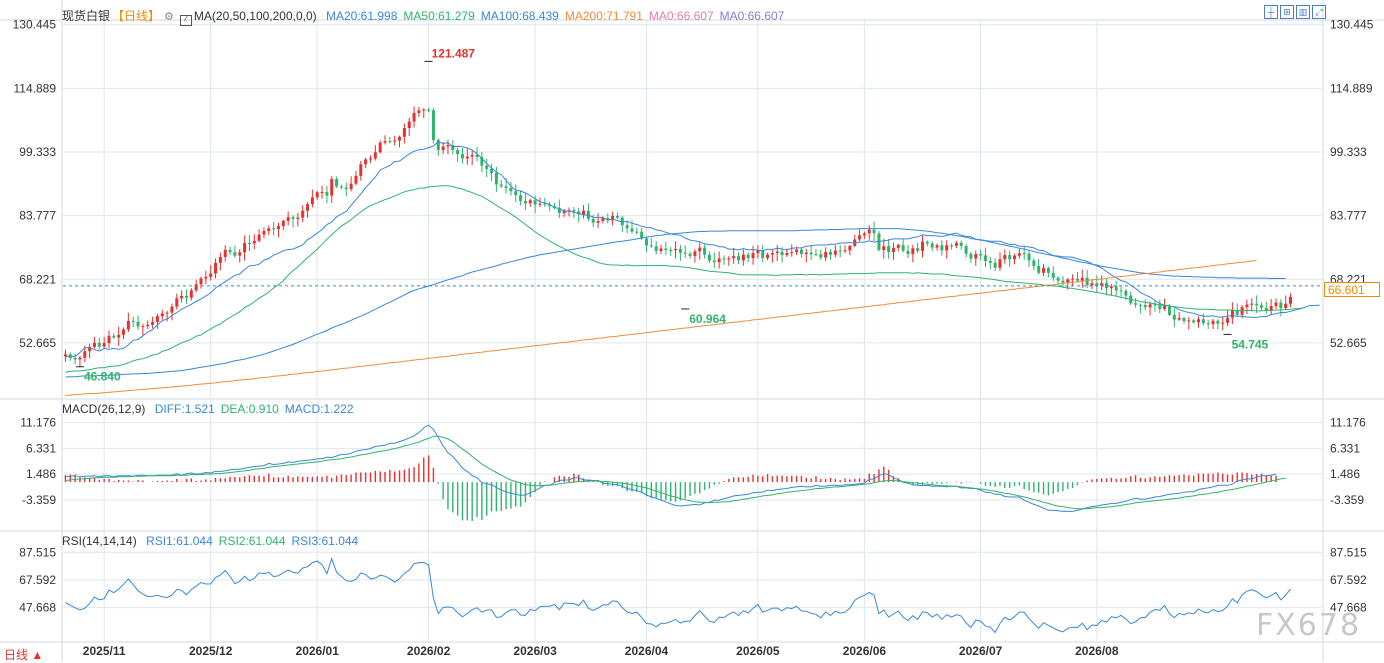  Describe the element at coordinates (24, 655) in the screenshot. I see `period-selector-button: 日线 ▲` at that location.